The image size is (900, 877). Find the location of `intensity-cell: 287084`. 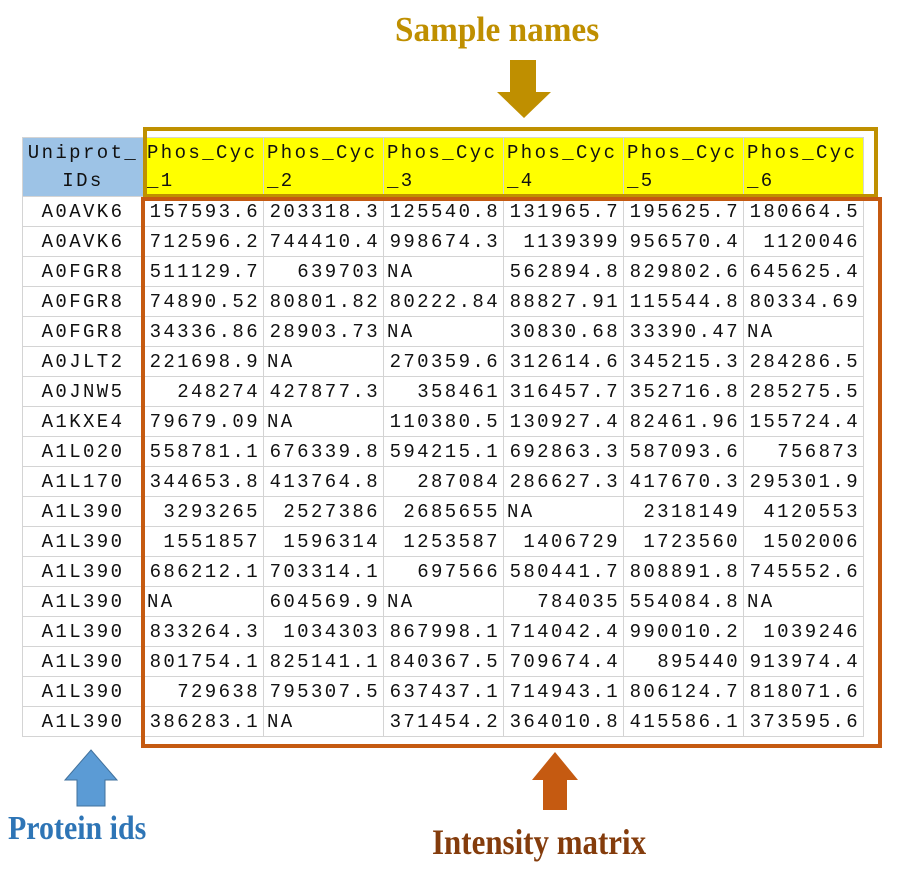

intensity-cell: 287084 is located at coordinates (443, 481).